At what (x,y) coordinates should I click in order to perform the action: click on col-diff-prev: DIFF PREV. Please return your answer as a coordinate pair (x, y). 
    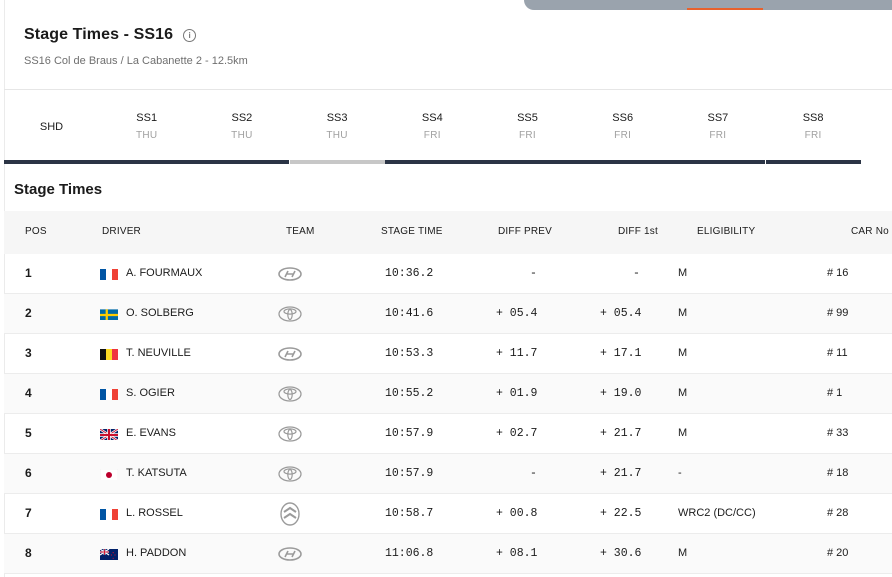
    Looking at the image, I should click on (525, 231).